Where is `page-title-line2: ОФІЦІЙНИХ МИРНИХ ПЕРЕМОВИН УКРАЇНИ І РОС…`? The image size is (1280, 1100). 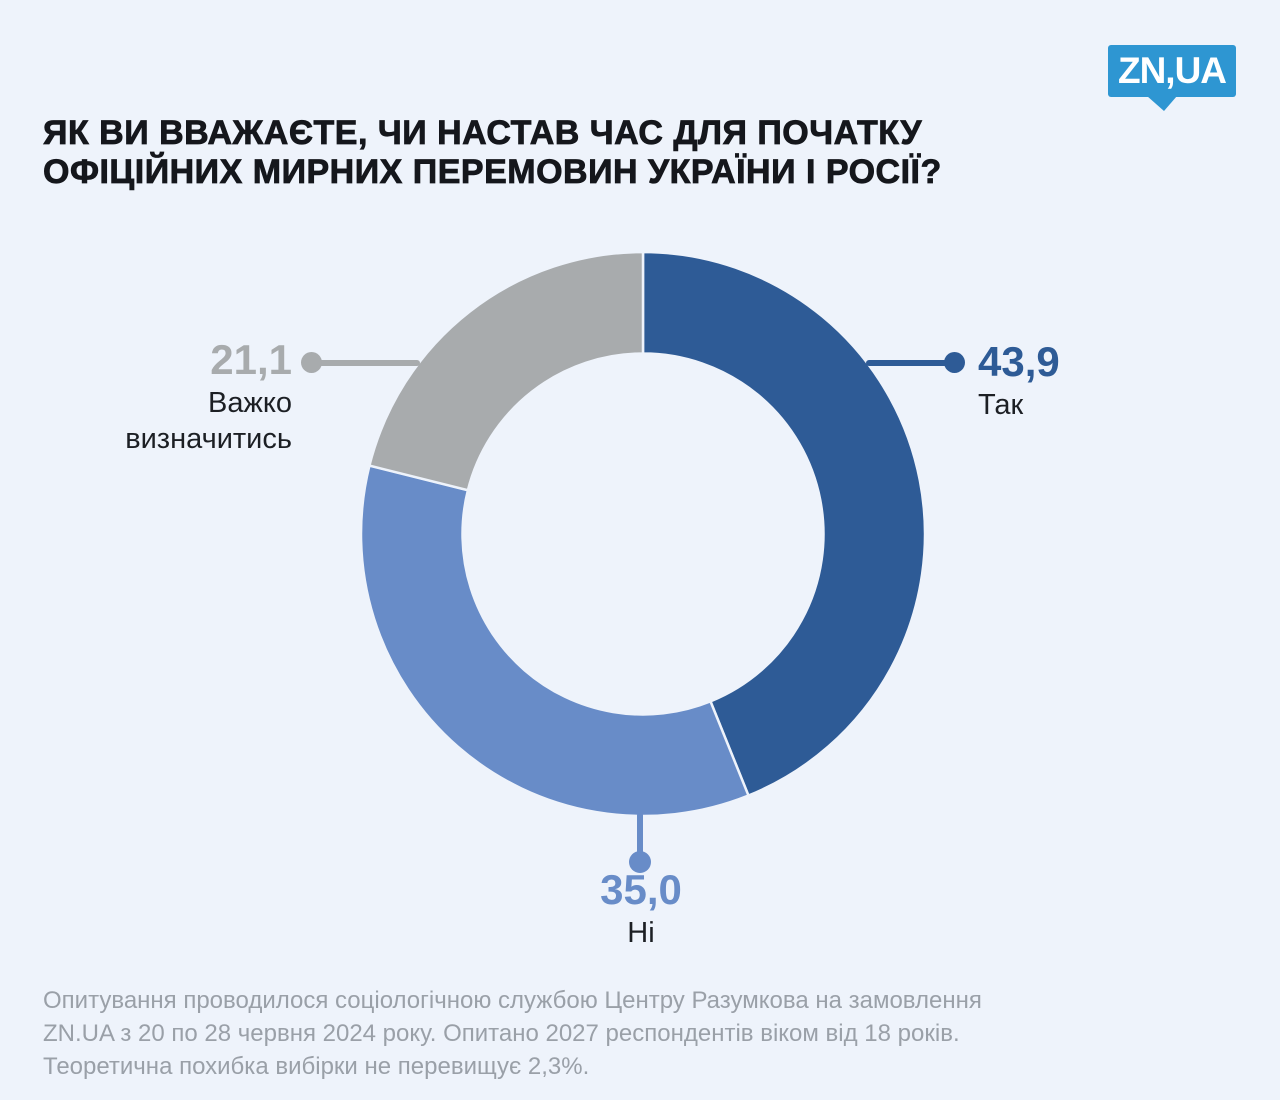 page-title-line2: ОФІЦІЙНИХ МИРНИХ ПЕРЕМОВИН УКРАЇНИ І РОС… is located at coordinates (492, 172).